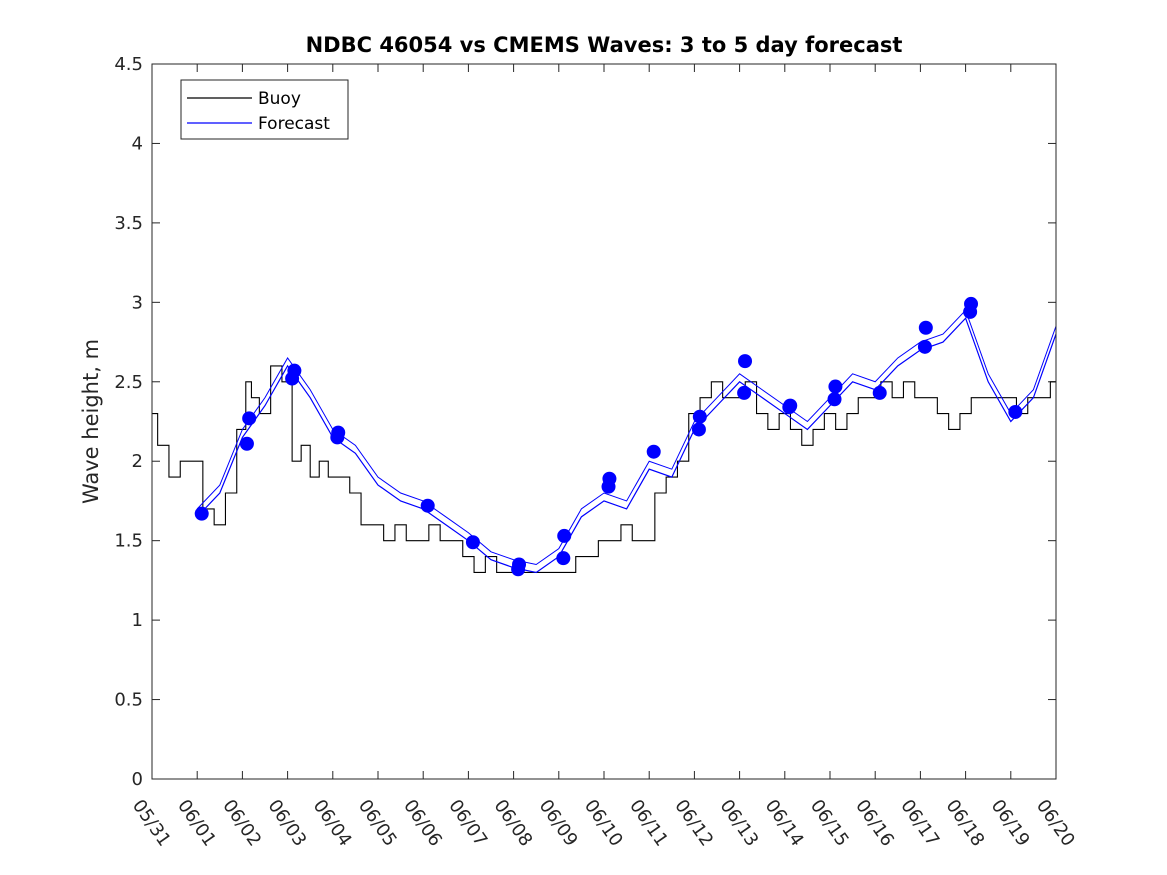 The height and width of the screenshot is (875, 1167). Describe the element at coordinates (137, 620) in the screenshot. I see `y-tick-label: 1` at that location.